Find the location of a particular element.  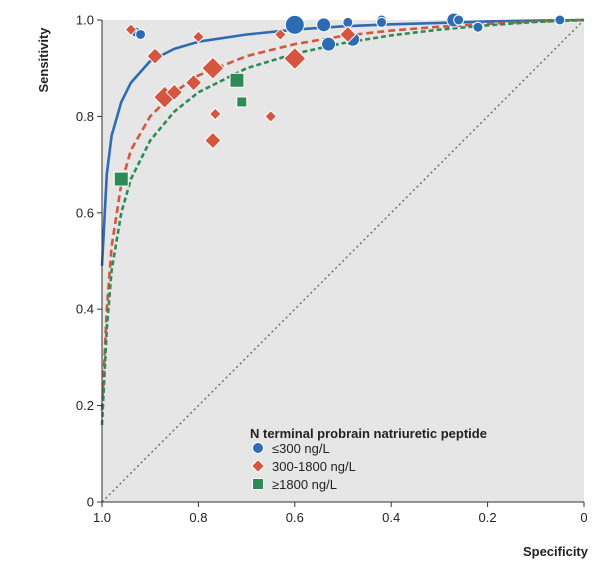

y-tick-label: 0.6 is located at coordinates (85, 212).